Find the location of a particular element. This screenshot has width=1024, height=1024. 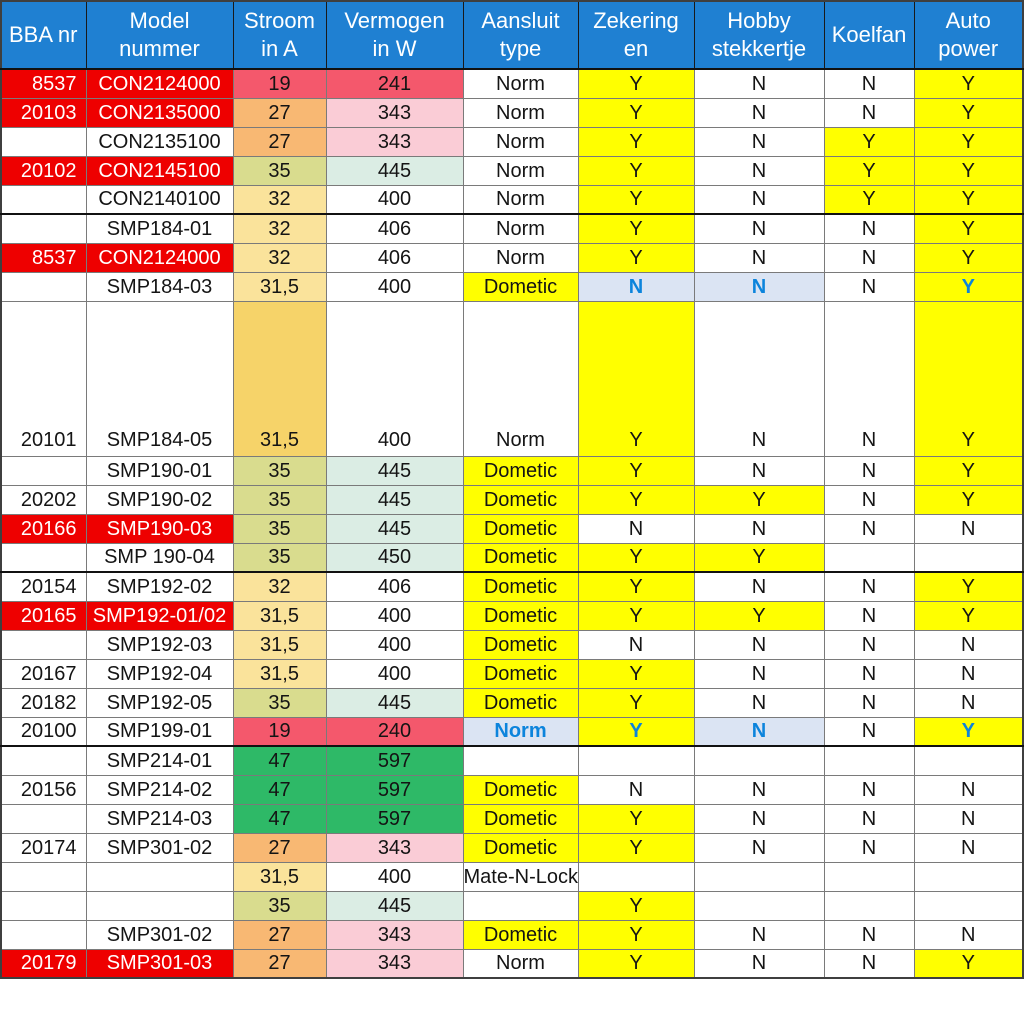

column-header-aansluit-type: Aansluit type is located at coordinates (520, 35).